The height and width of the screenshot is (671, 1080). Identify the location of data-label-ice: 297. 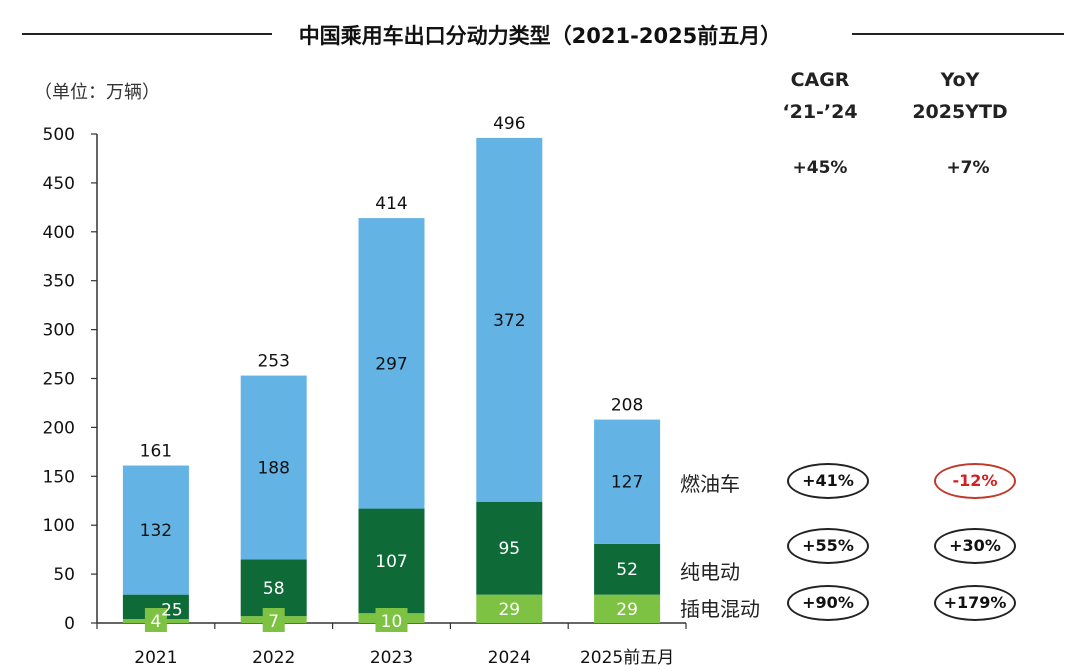
(391, 364).